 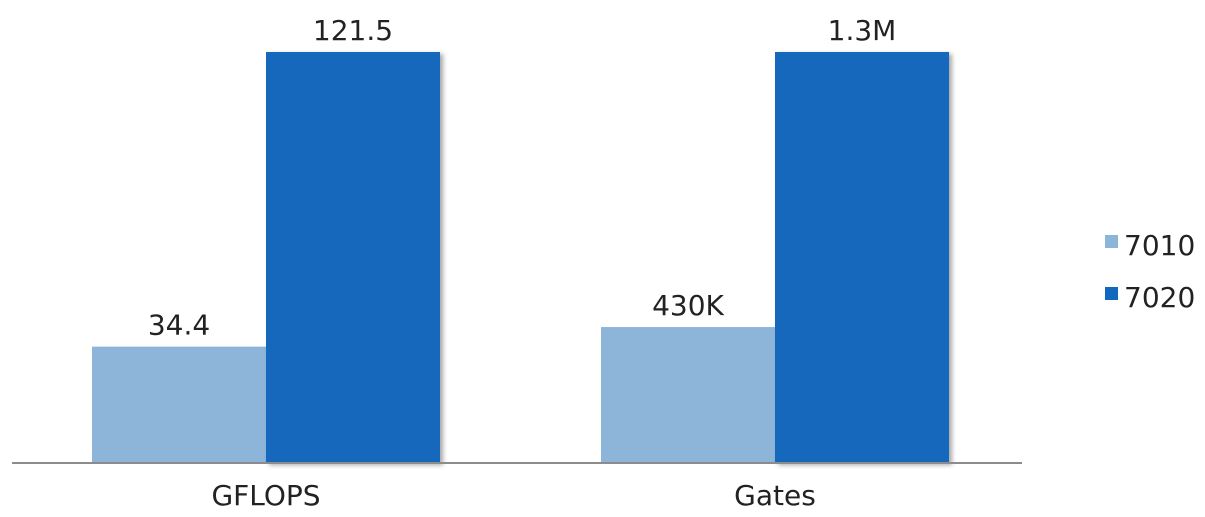 What do you see at coordinates (775, 495) in the screenshot?
I see `category-label-gates: Gates` at bounding box center [775, 495].